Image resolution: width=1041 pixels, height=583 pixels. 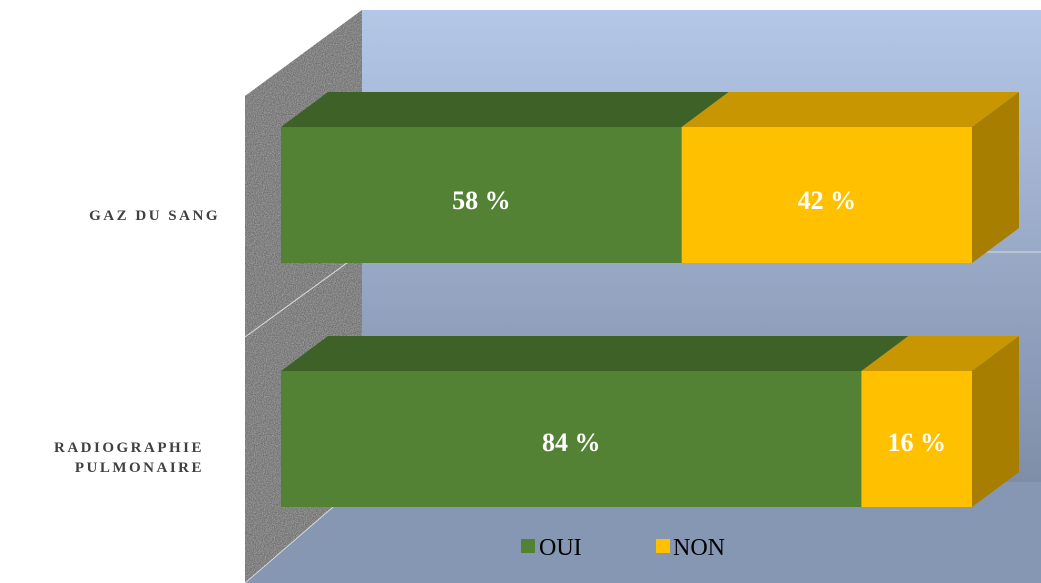 What do you see at coordinates (571, 442) in the screenshot?
I see `data-label-oui-1: 84 %` at bounding box center [571, 442].